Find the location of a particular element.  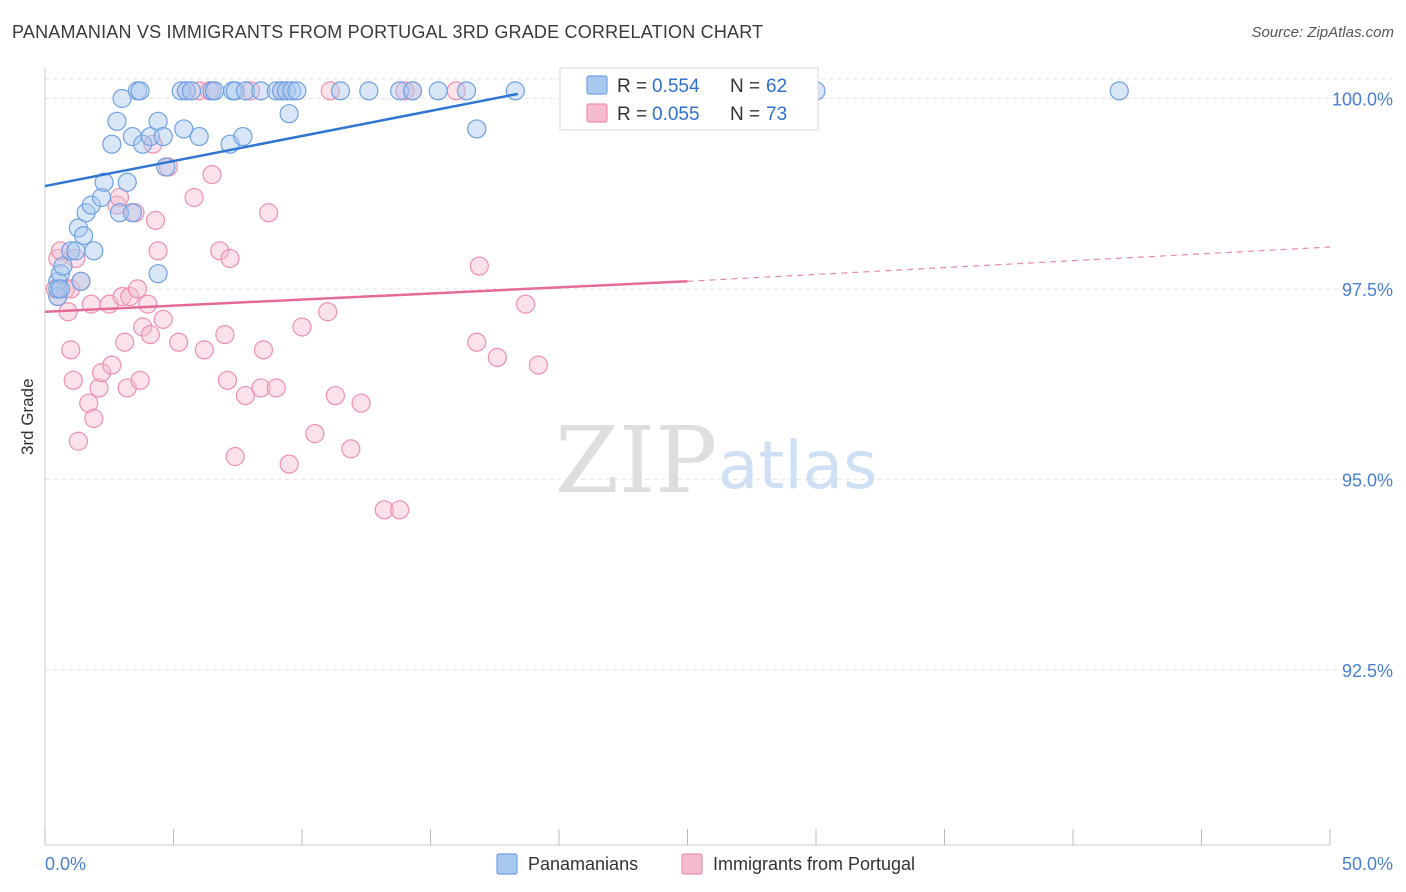

stats-r-label: R = is located at coordinates (632, 86).